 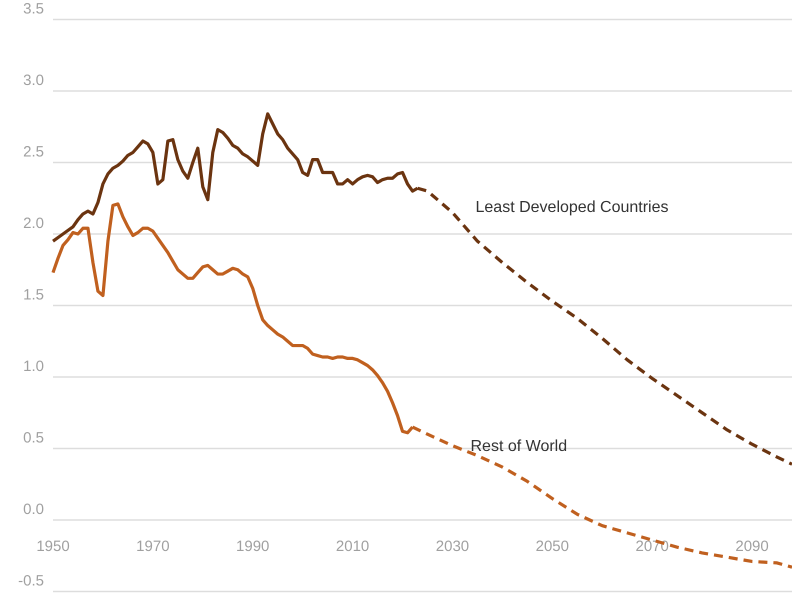 What do you see at coordinates (752, 546) in the screenshot?
I see `x-tick-label: 2090` at bounding box center [752, 546].